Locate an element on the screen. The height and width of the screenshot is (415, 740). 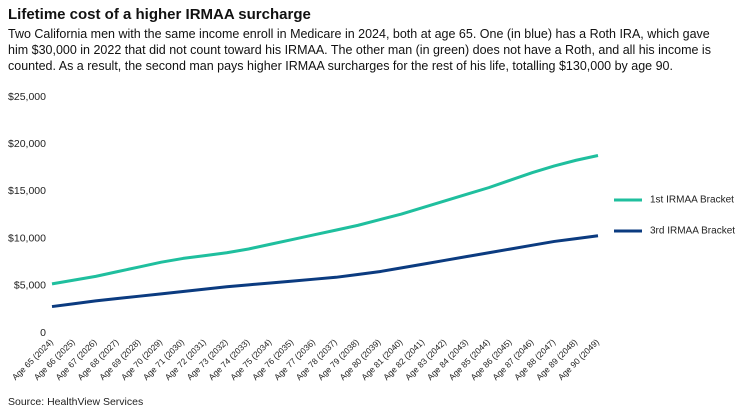
source: Source: HealthView Services is located at coordinates (76, 402).